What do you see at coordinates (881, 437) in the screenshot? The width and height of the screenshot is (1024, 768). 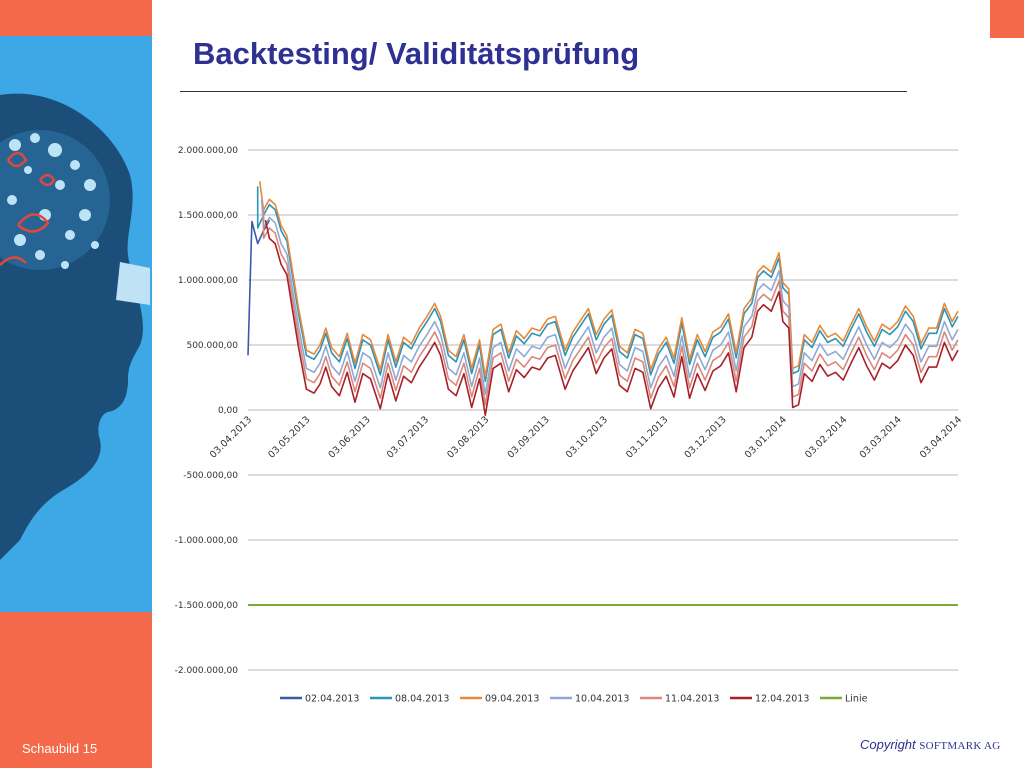 I see `x-tick-label: 03.03.2014` at bounding box center [881, 437].